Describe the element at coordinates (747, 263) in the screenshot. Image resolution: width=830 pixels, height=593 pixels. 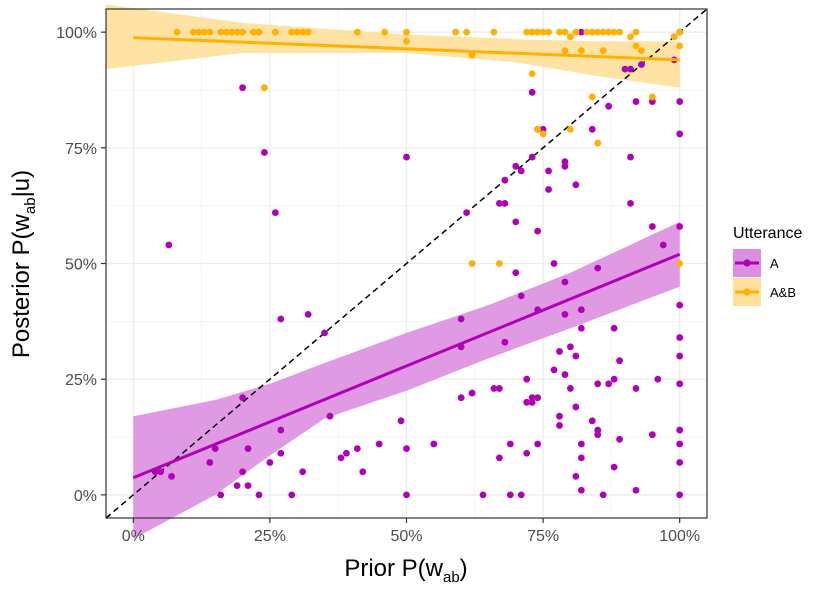
I see `legend-key-point` at that location.